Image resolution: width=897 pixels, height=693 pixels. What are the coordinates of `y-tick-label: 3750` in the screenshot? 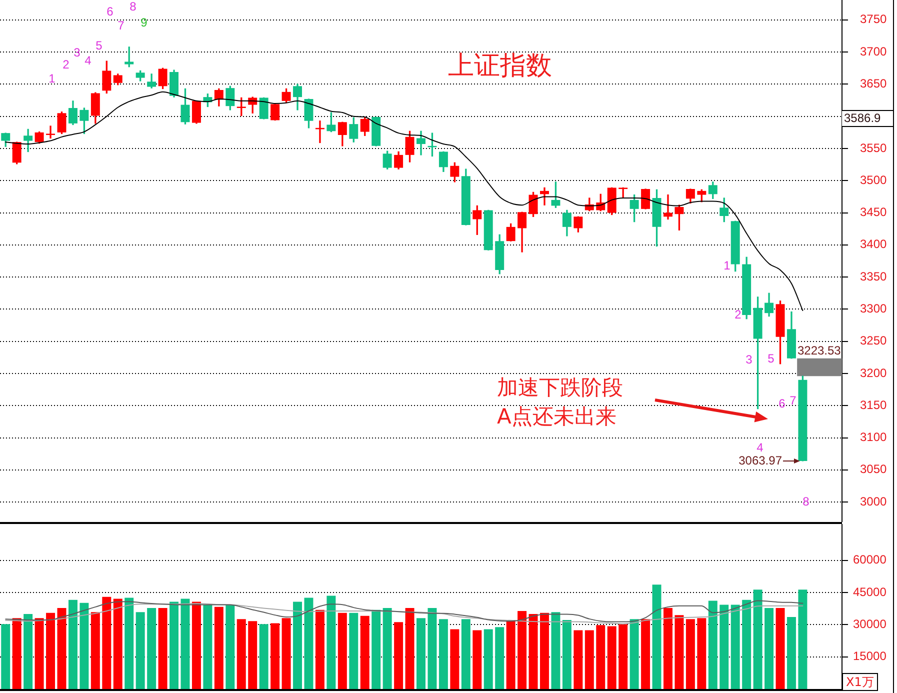 It's located at (874, 19).